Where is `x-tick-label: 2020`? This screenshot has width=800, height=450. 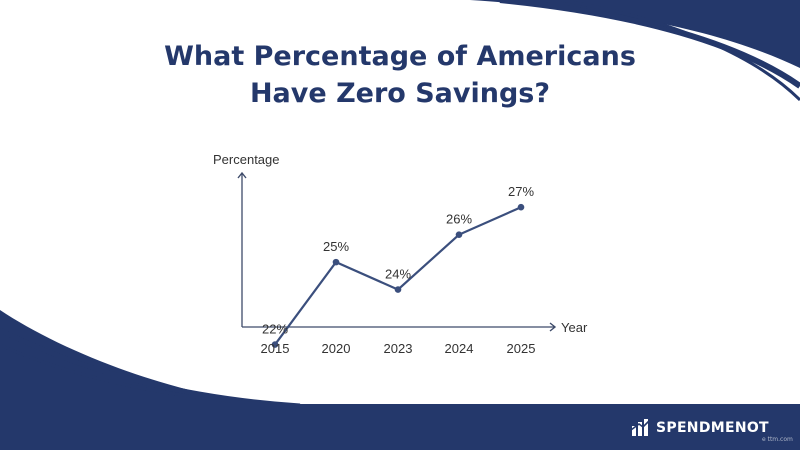
x-tick-label: 2020 is located at coordinates (336, 348).